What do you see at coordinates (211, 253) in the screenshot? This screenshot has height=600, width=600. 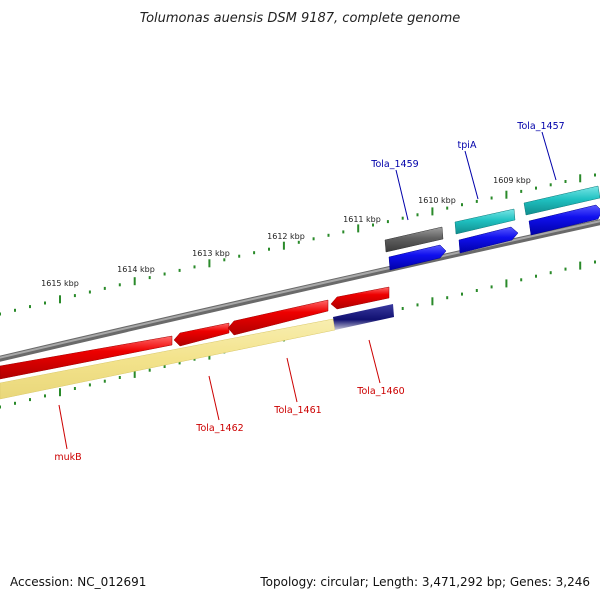 I see `scale-label-1613: 1613 kbp` at bounding box center [211, 253].